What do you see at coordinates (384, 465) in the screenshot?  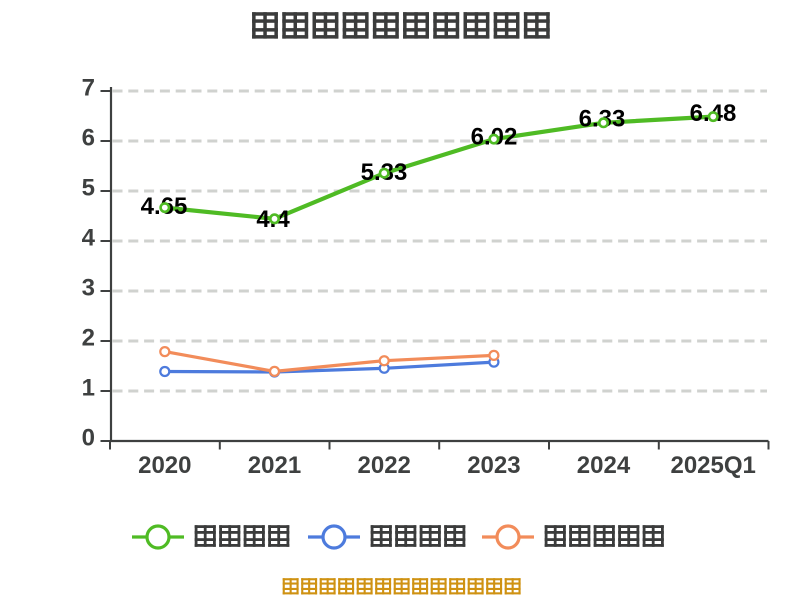 I see `svg-text: 2022` at bounding box center [384, 465].